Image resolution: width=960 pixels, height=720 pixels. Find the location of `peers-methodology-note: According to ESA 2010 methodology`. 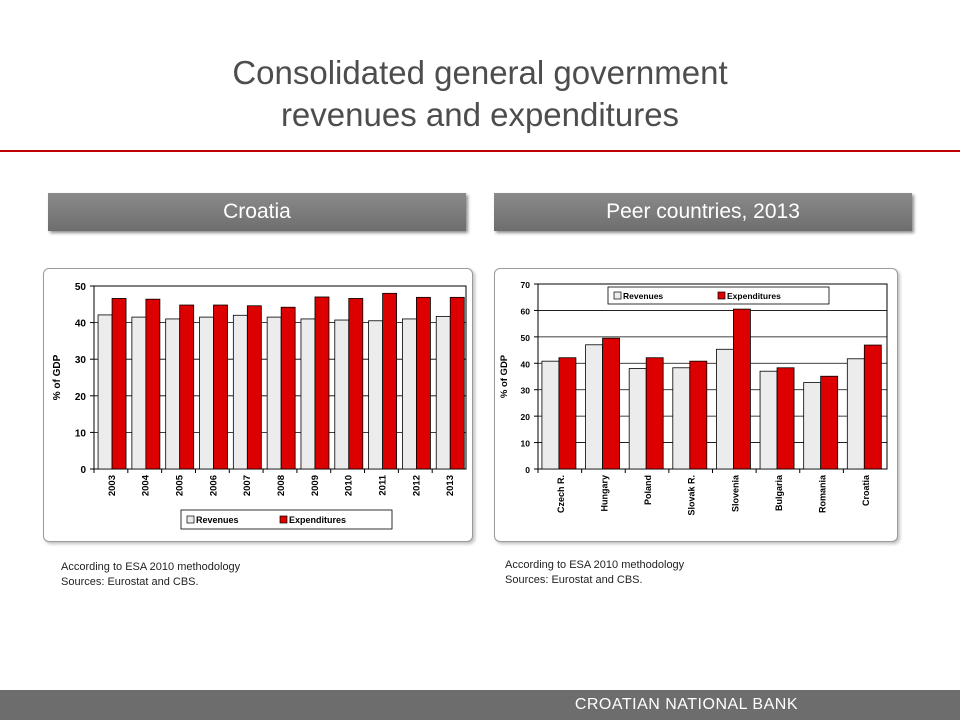

peers-methodology-note: According to ESA 2010 methodology is located at coordinates (595, 565).